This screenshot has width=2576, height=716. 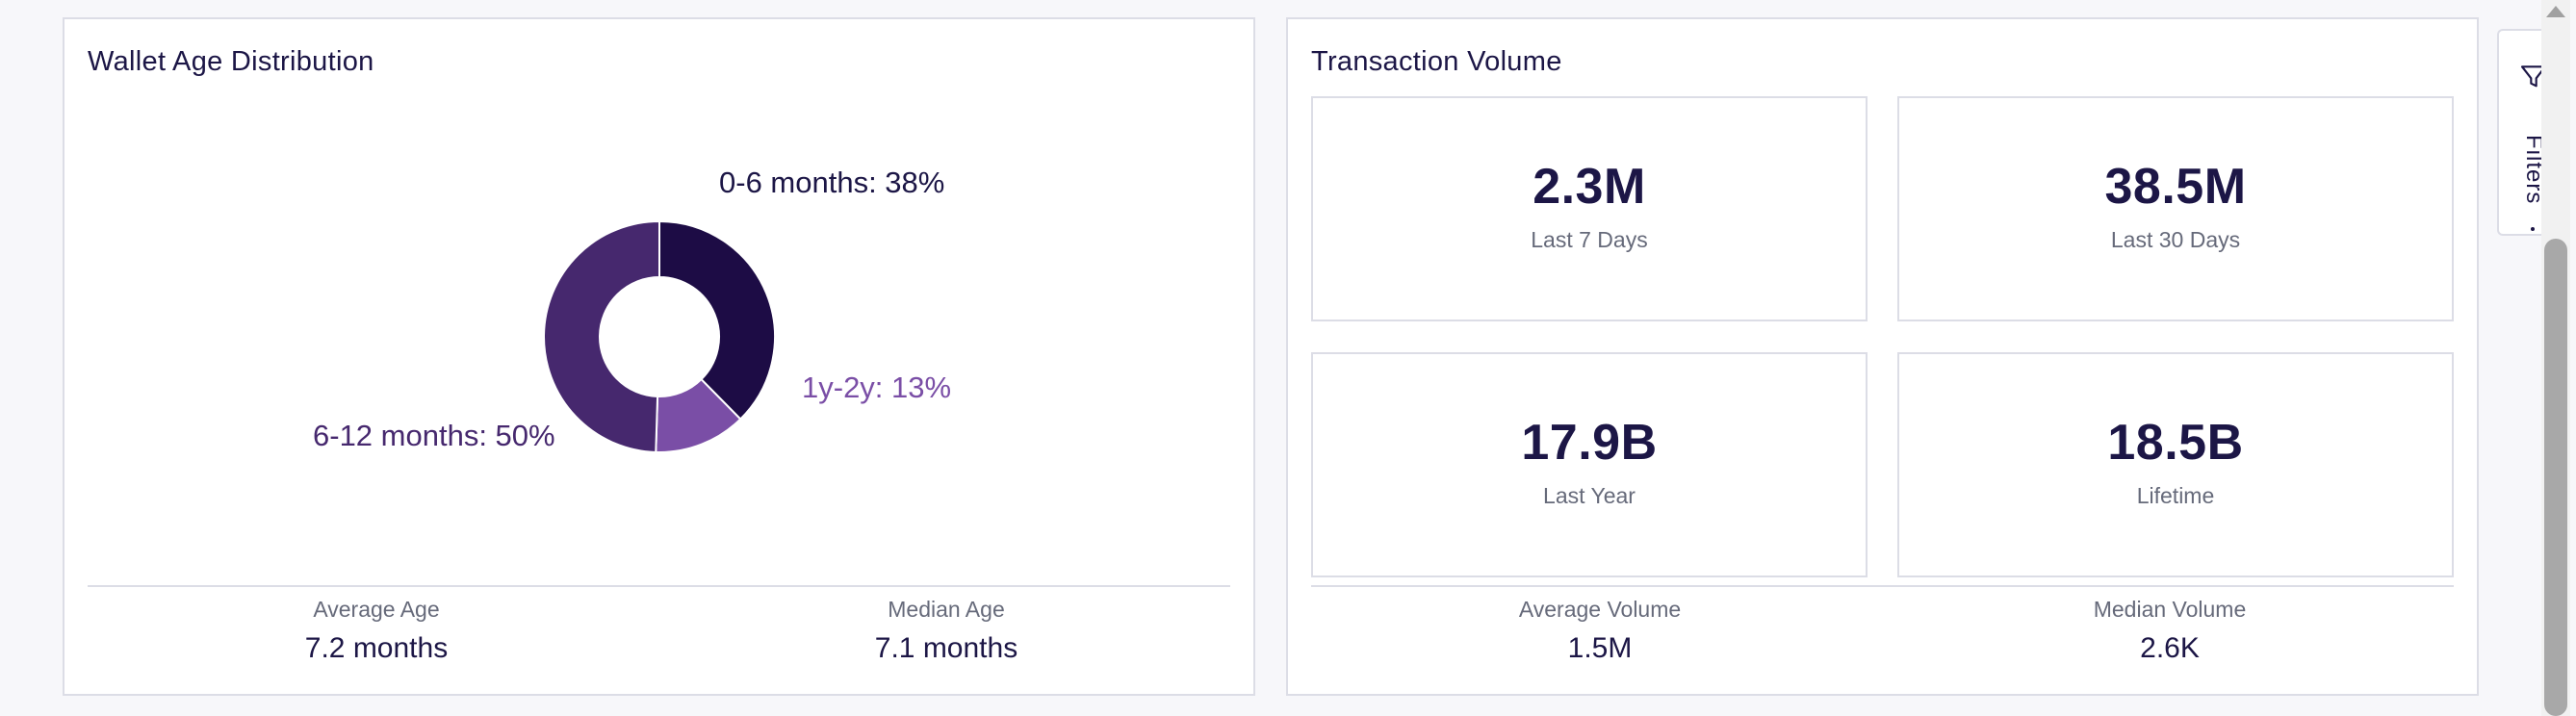 I want to click on wallet-age-divider, so click(x=659, y=586).